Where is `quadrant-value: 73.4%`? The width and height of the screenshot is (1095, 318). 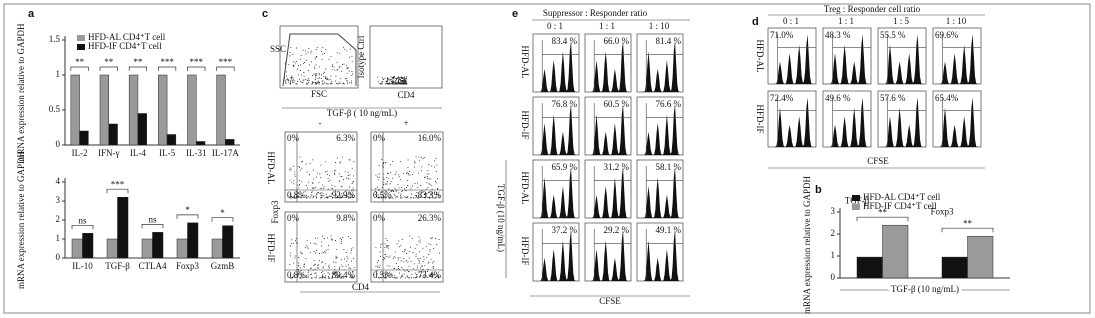 quadrant-value: 73.4% is located at coordinates (430, 275).